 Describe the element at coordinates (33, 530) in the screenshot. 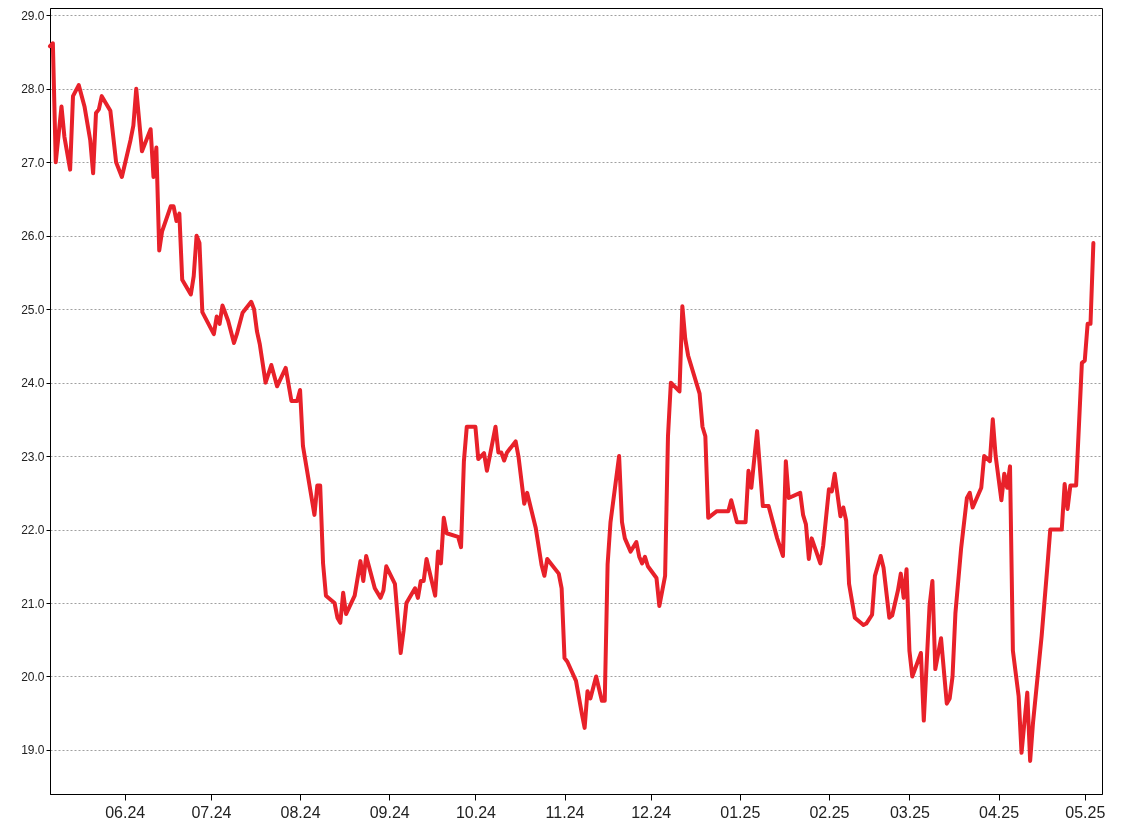

I see `y-tick-label: 22.0` at that location.